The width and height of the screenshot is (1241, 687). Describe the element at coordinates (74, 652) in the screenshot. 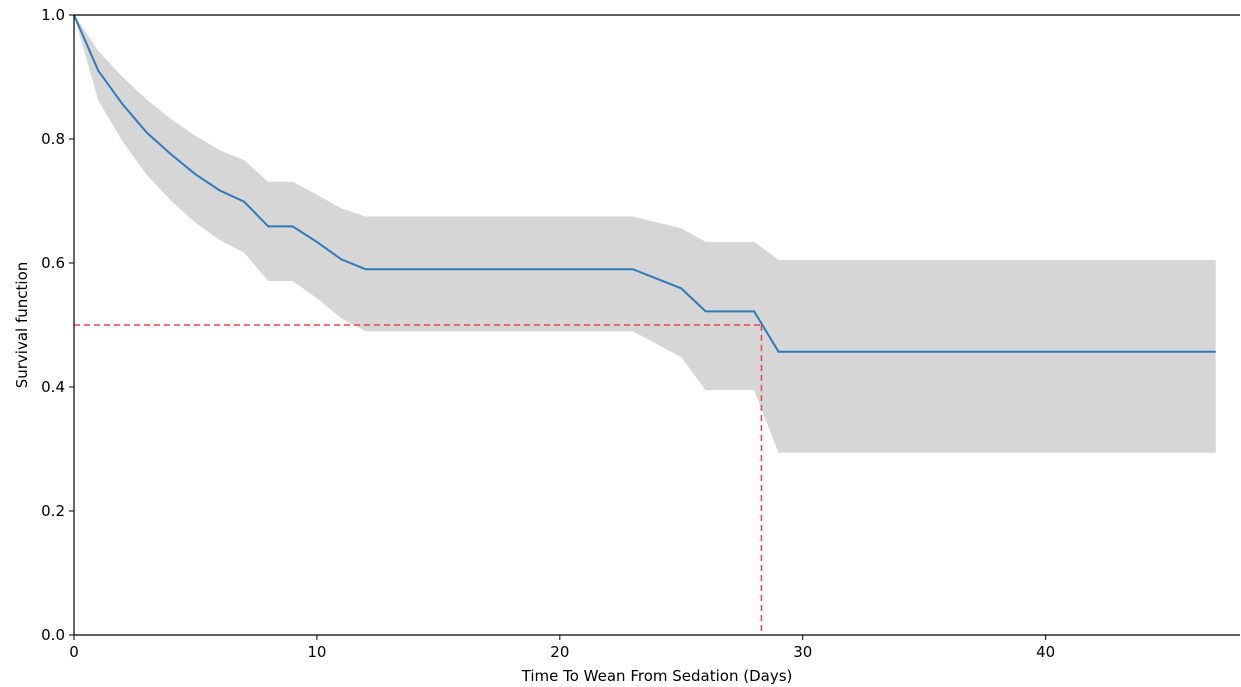

I see `x-tick-label: 0` at that location.